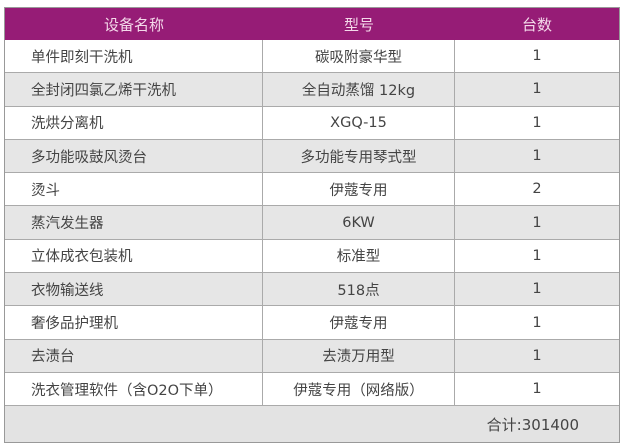  I want to click on table-row: 衣物输送线 518点 1, so click(312, 290).